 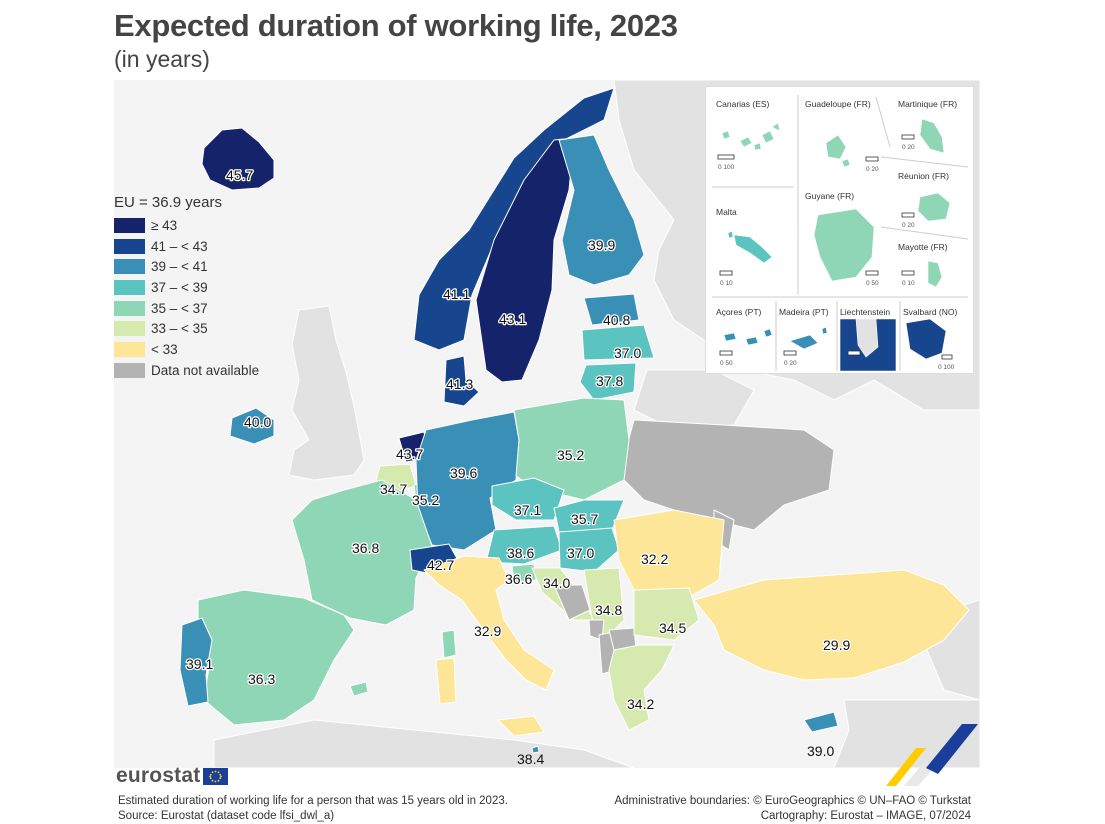 I want to click on eurostat-logo: eurostat, so click(x=172, y=776).